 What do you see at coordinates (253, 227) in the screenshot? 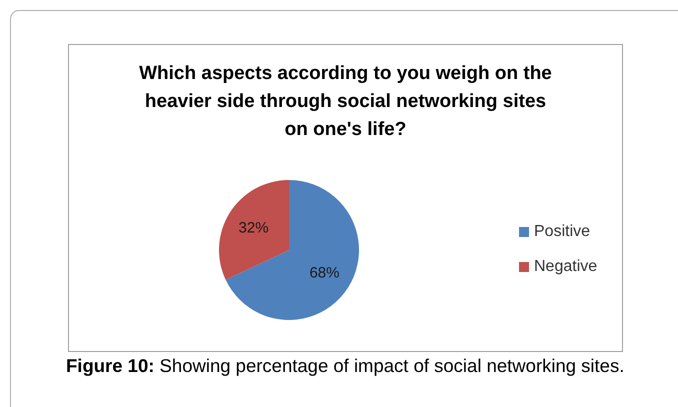
I see `data-label: 32%` at bounding box center [253, 227].